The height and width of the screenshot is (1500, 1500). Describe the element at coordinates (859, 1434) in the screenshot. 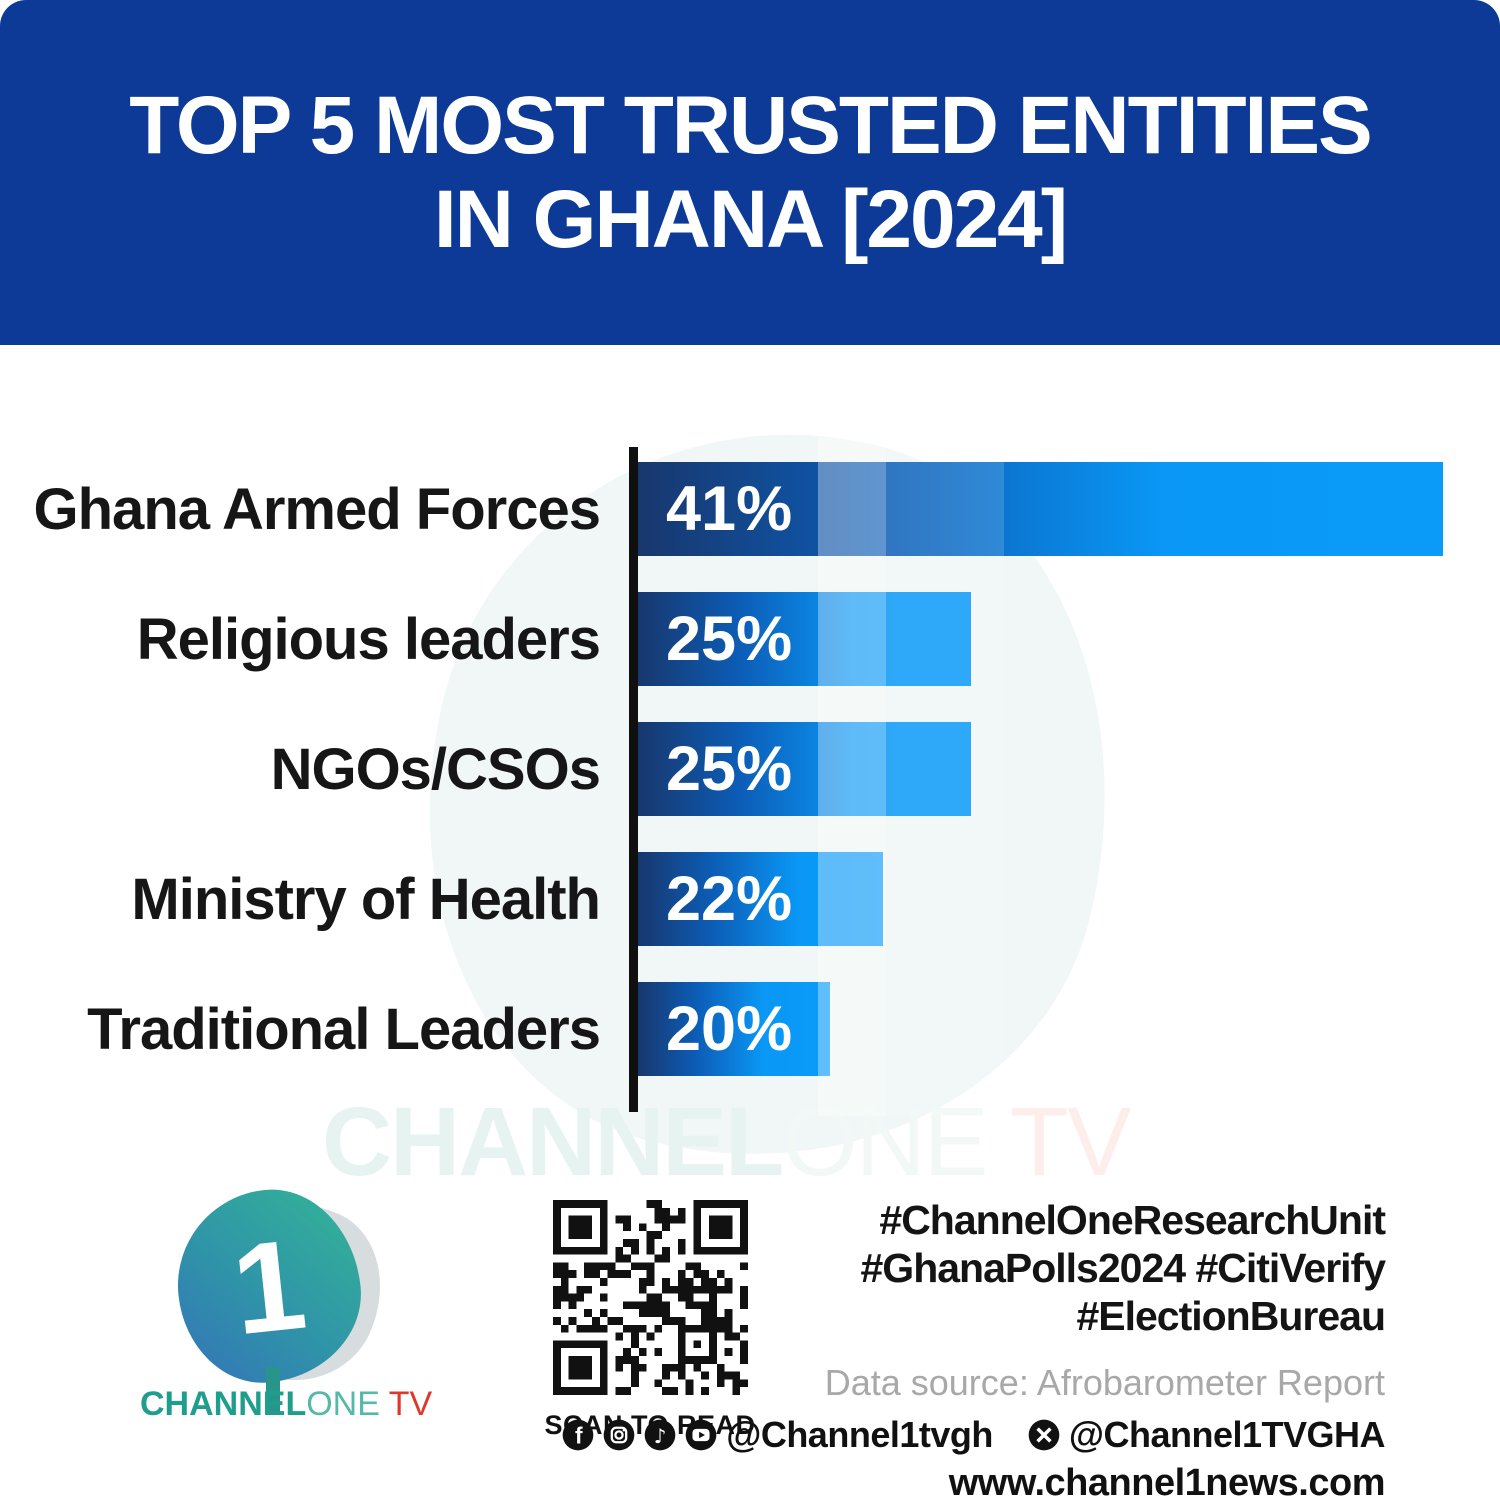

I see `social-handle-main: @Channel1tvgh` at that location.